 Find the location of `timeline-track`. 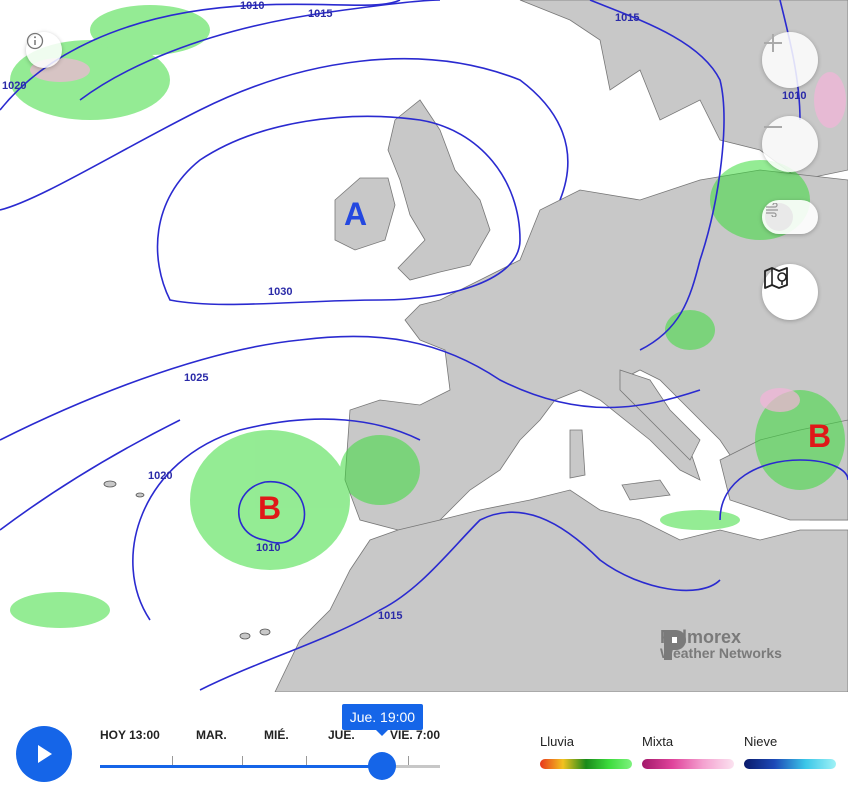

timeline-track is located at coordinates (270, 766).